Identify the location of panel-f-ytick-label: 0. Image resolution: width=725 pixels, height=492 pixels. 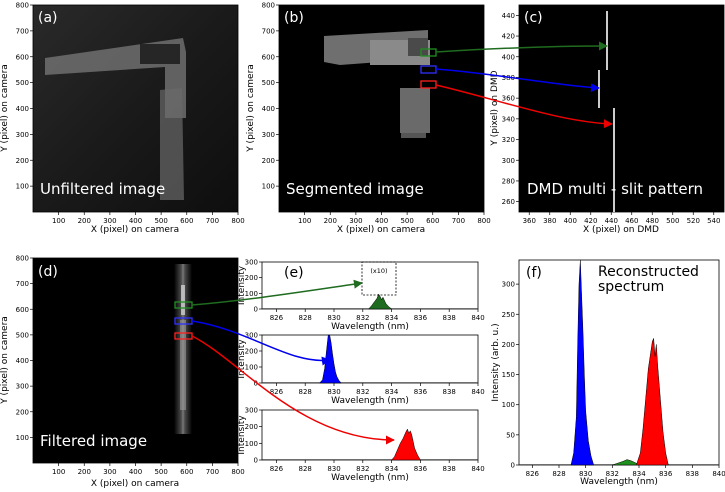
(513, 466).